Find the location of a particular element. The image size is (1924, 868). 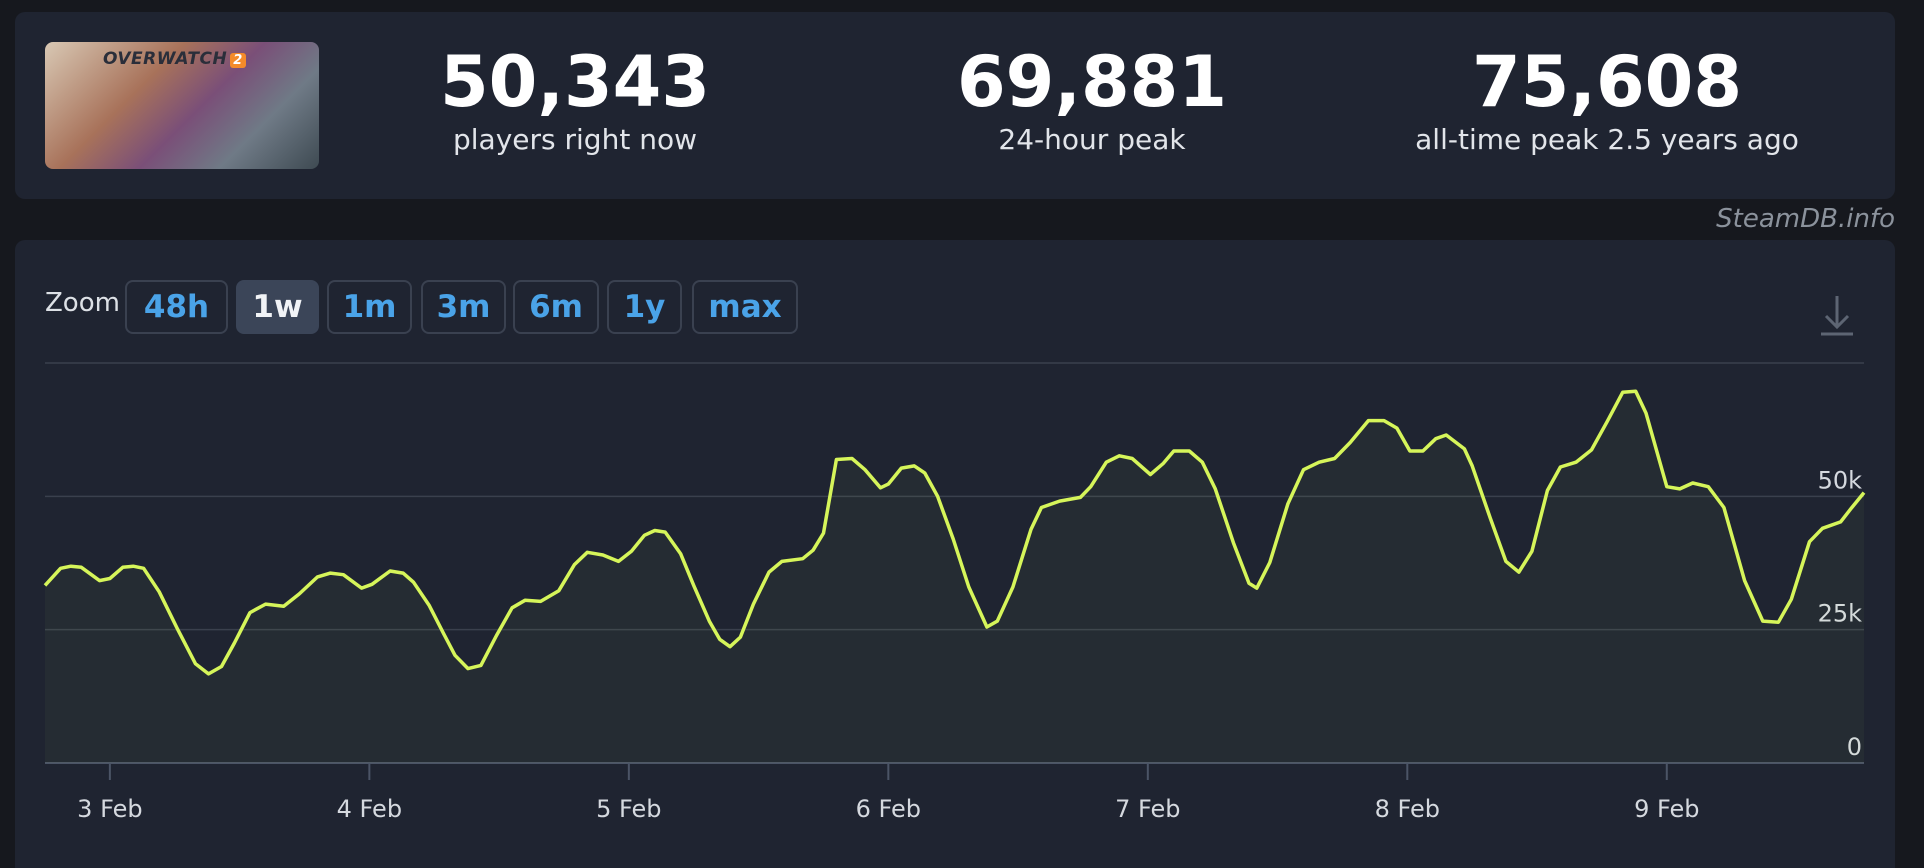

x-tick-label: 9 Feb is located at coordinates (1666, 809).